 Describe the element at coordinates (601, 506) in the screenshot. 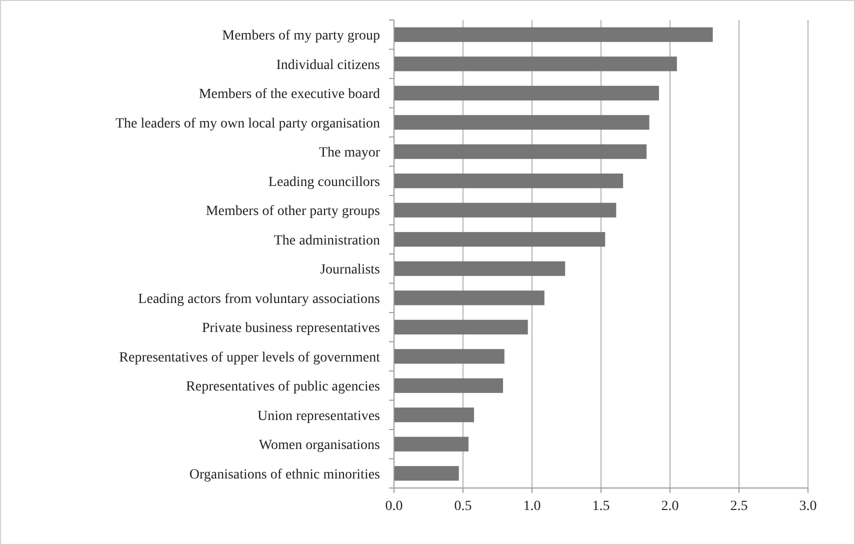

I see `x-tick-label: 1.5` at that location.